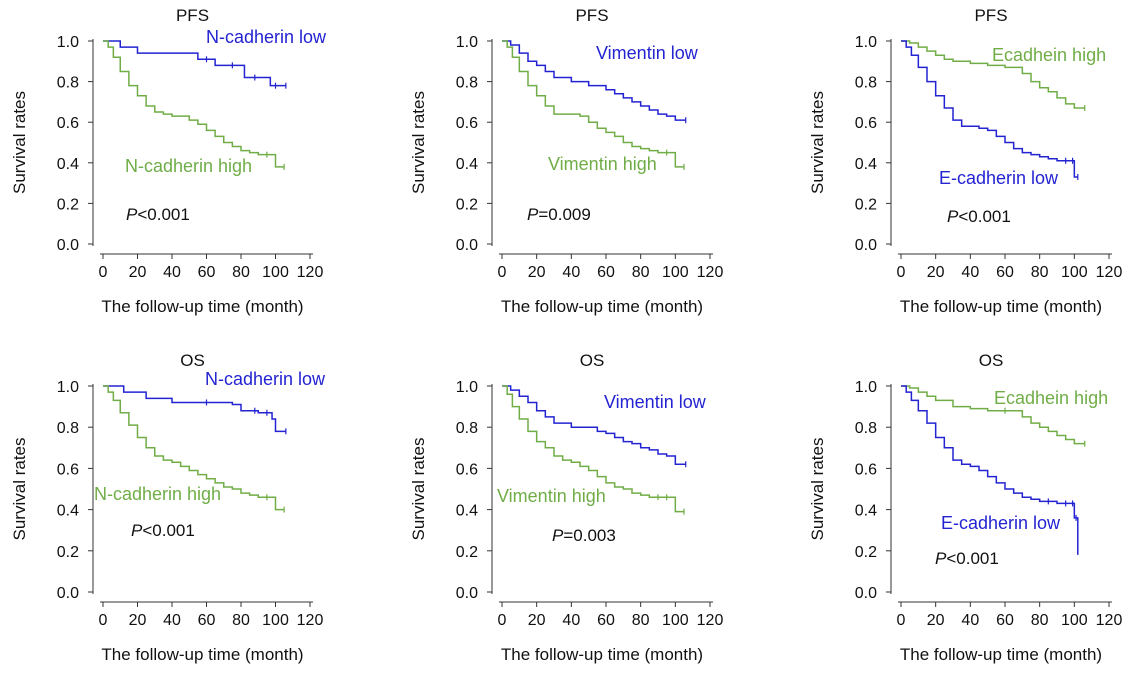 This screenshot has height=675, width=1146. I want to click on p-value-label: P=0.003, so click(584, 535).